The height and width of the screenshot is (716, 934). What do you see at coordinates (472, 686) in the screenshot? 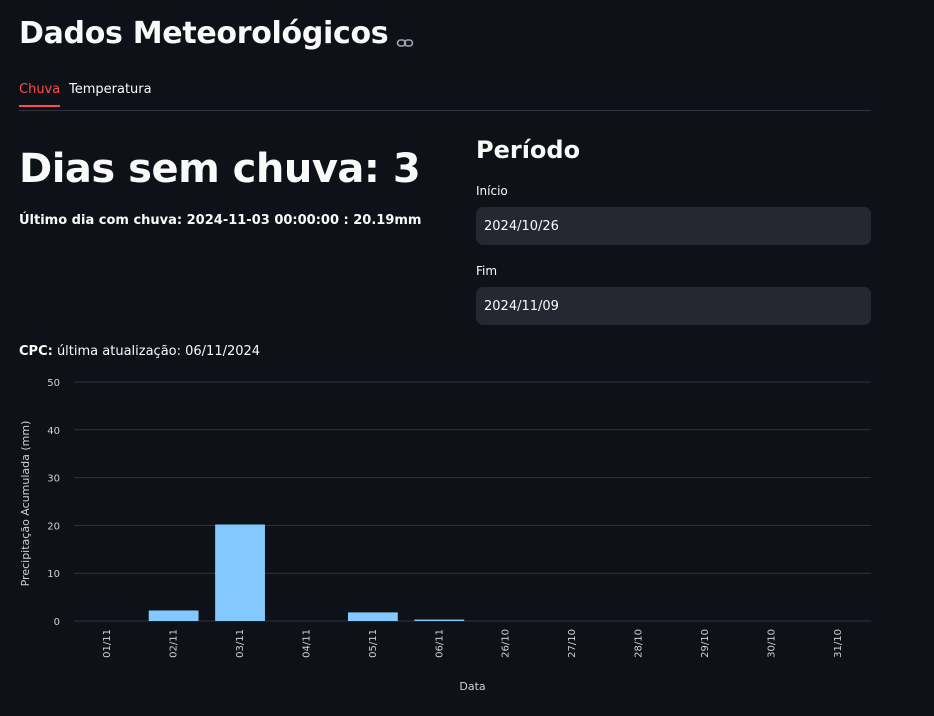
I see `x-axis-title: Data` at bounding box center [472, 686].